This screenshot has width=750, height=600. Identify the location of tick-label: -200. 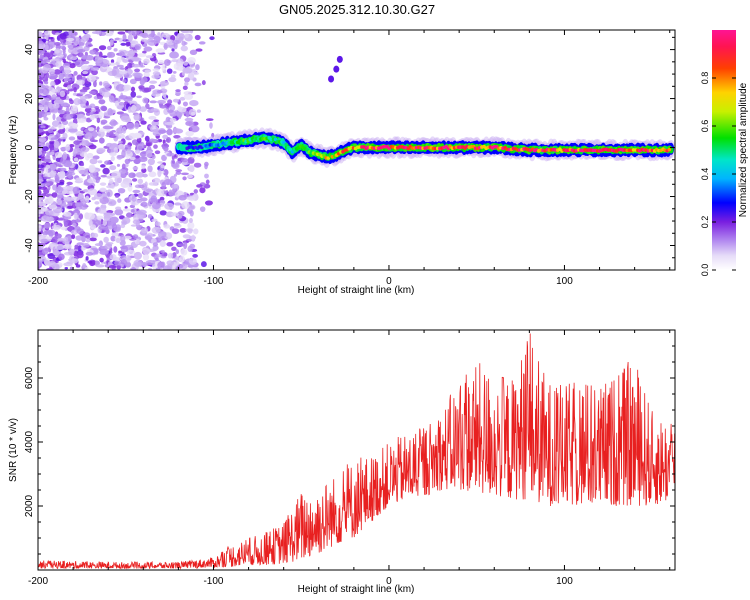
(38, 581).